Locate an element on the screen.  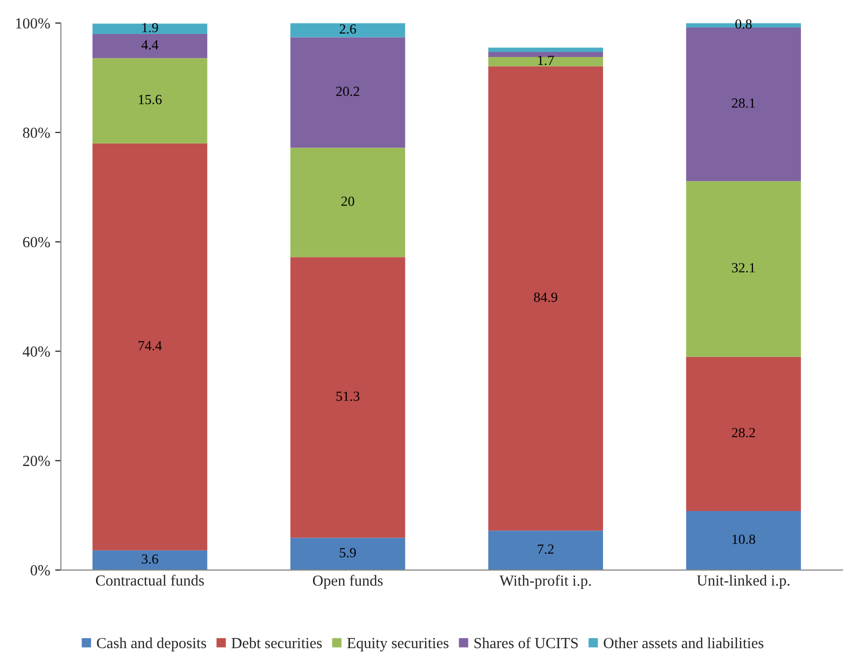
data-label: 4.4 is located at coordinates (149, 45).